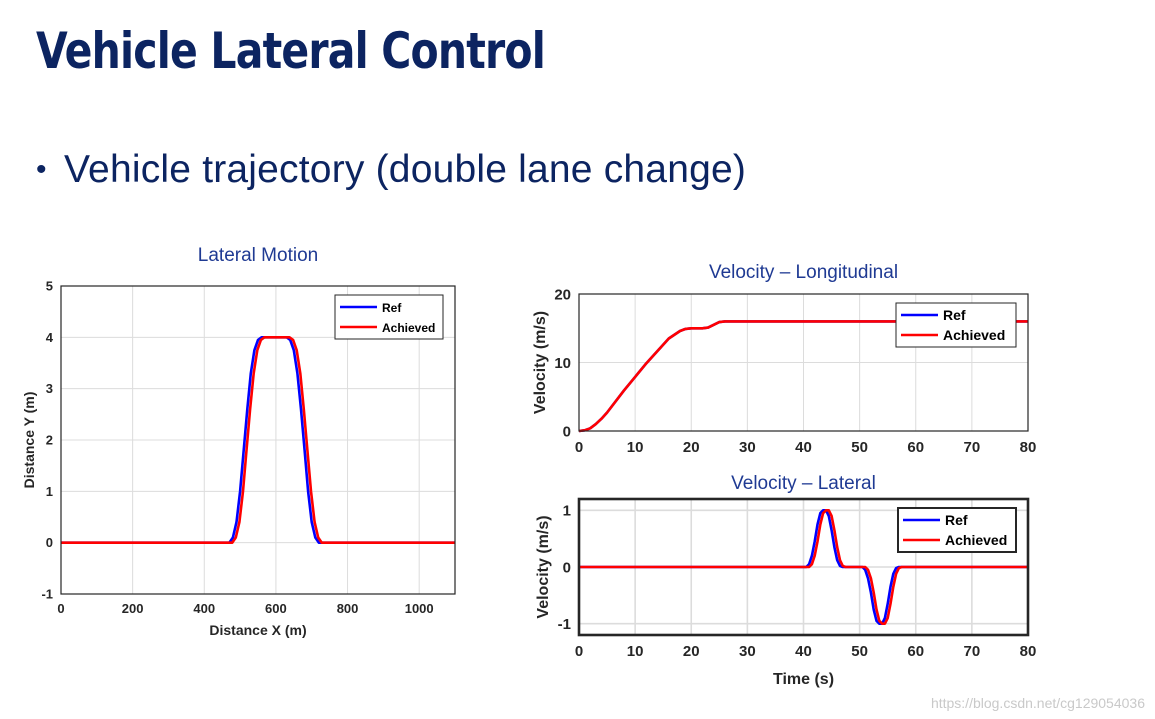 The width and height of the screenshot is (1155, 719). I want to click on lateral-motion-y-tick-label: 2, so click(49, 440).